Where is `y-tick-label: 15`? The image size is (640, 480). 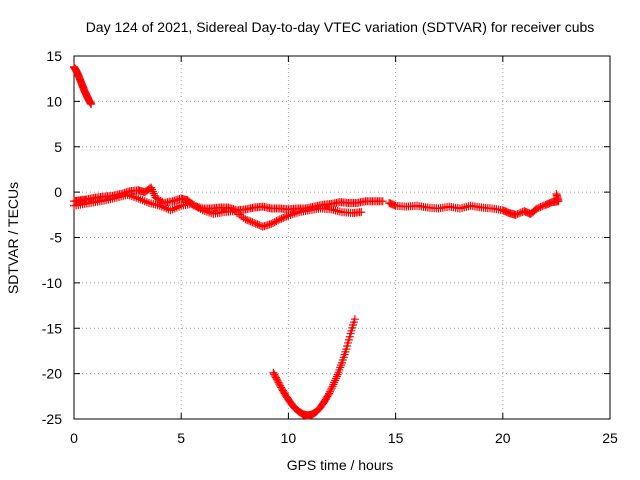
y-tick-label: 15 is located at coordinates (54, 56).